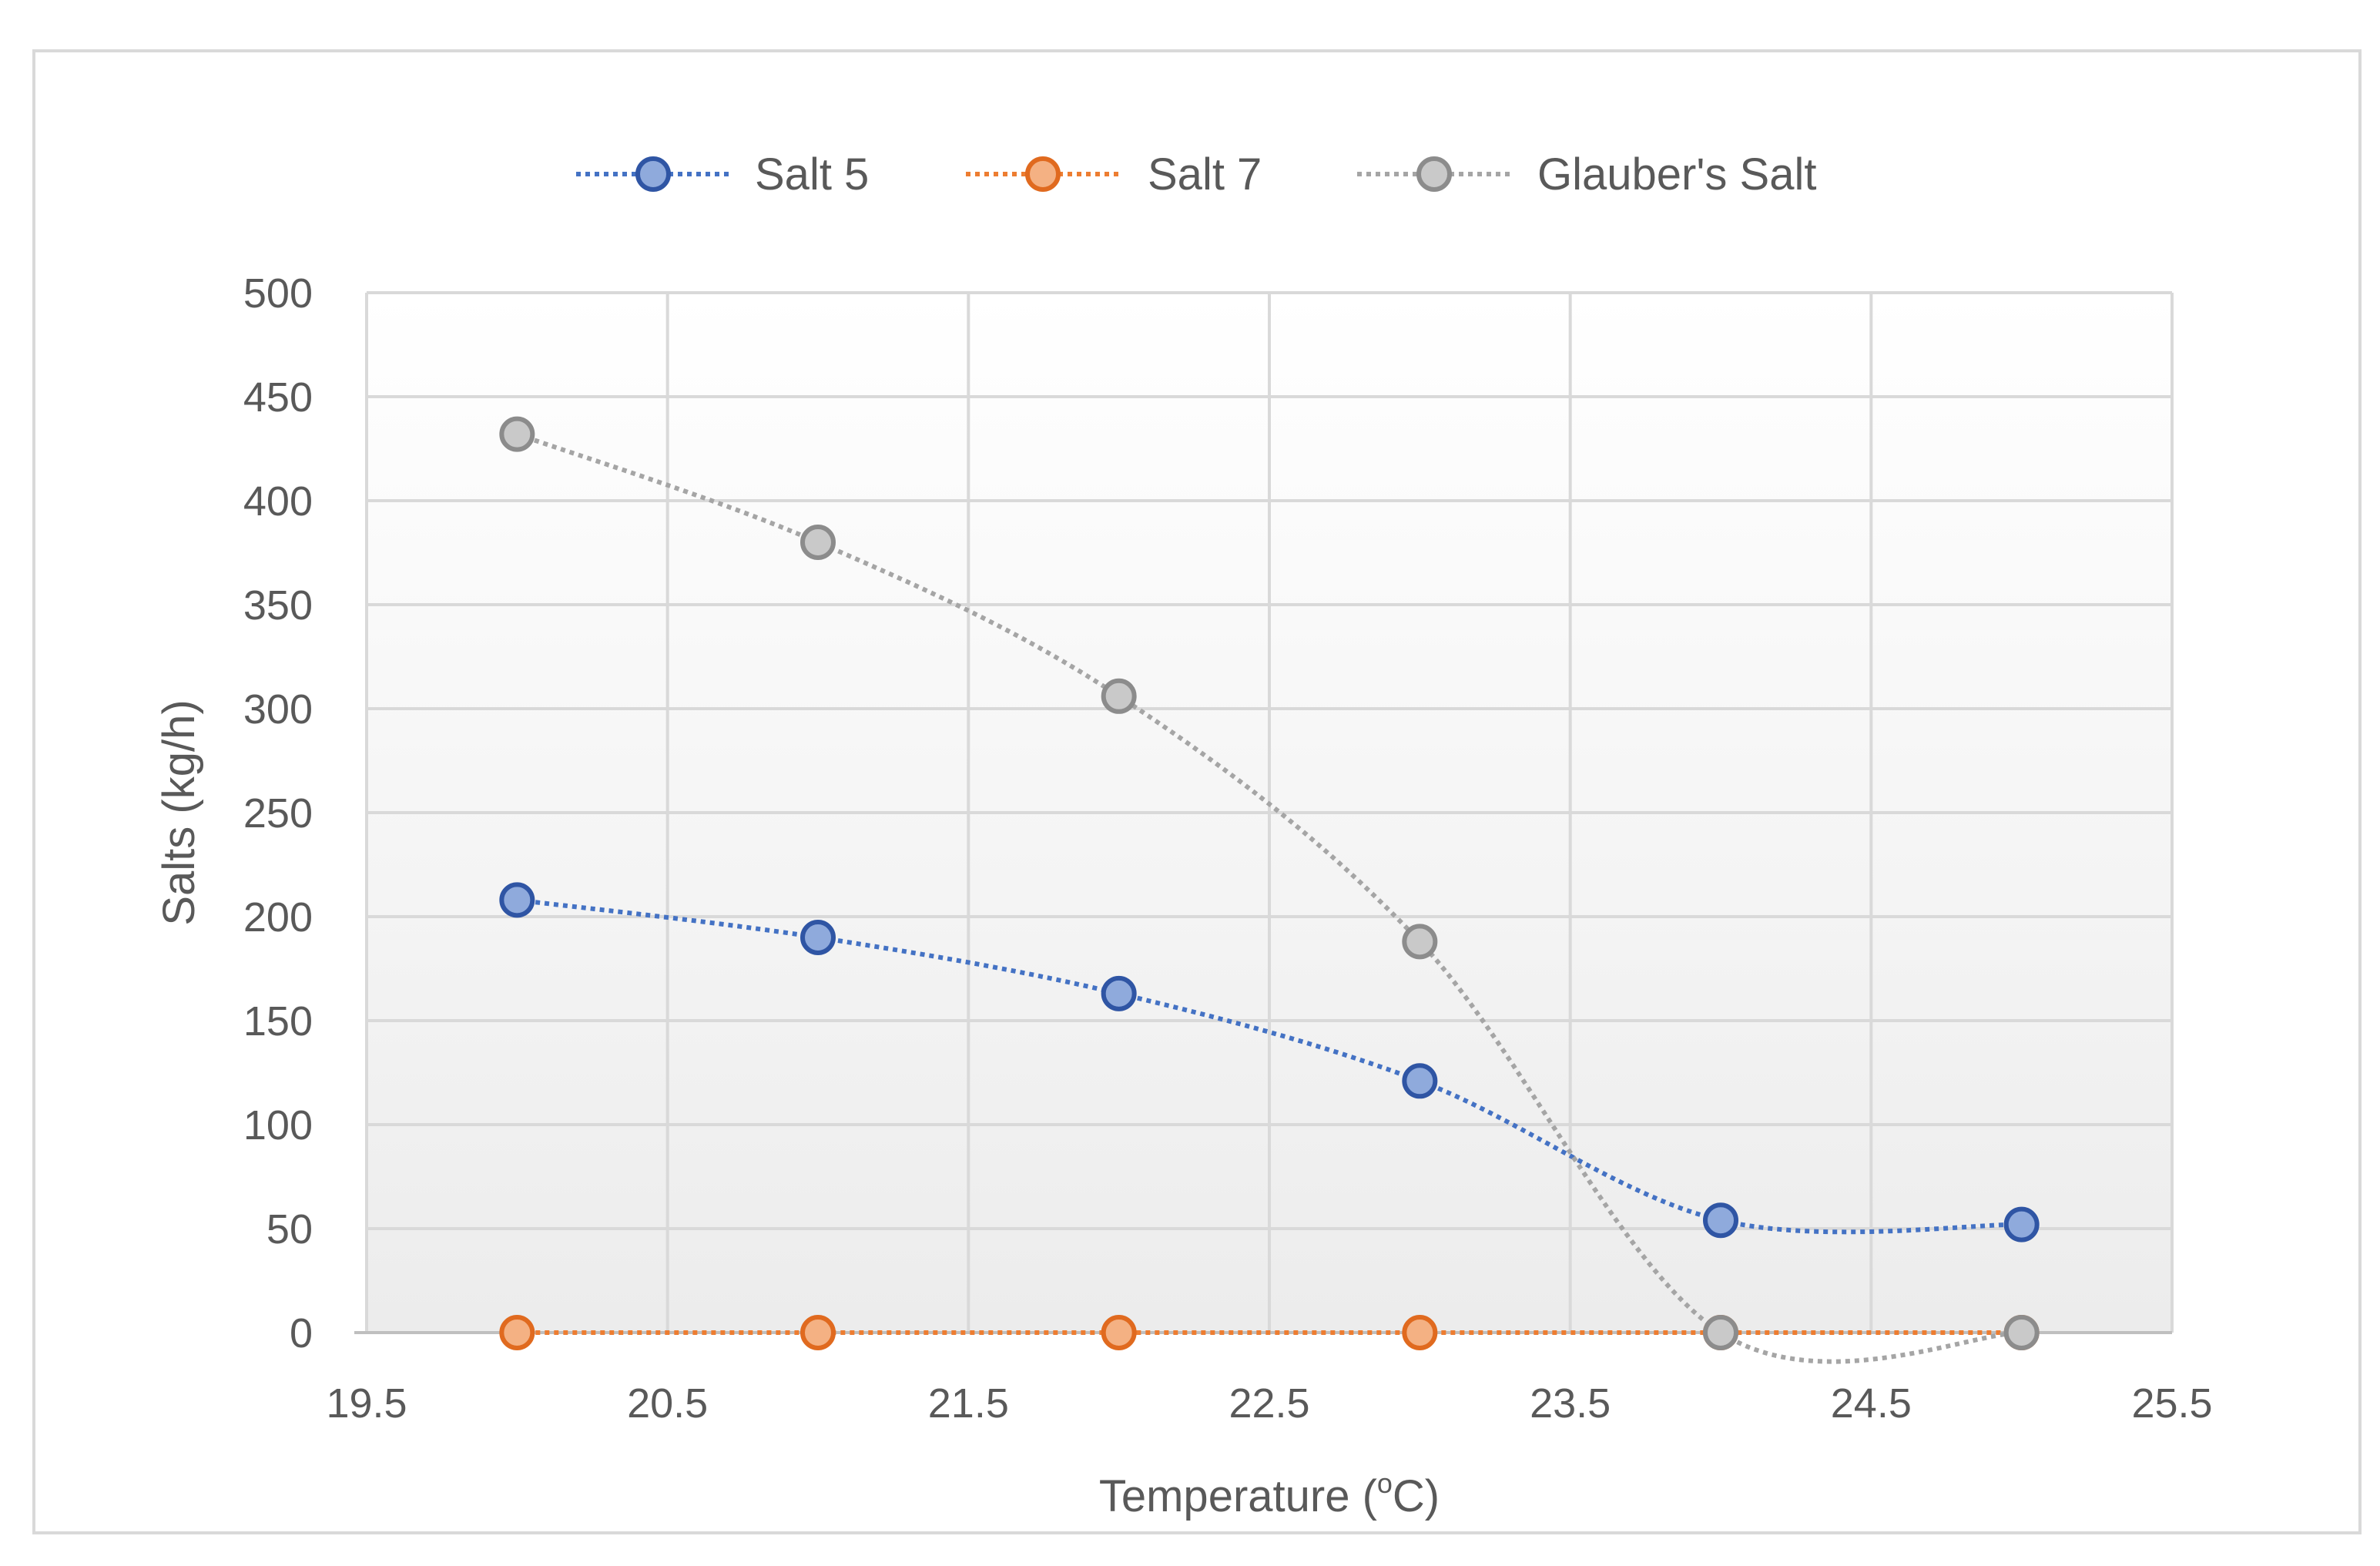 Image resolution: width=2380 pixels, height=1566 pixels. What do you see at coordinates (278, 397) in the screenshot?
I see `y-tick-label: 450` at bounding box center [278, 397].